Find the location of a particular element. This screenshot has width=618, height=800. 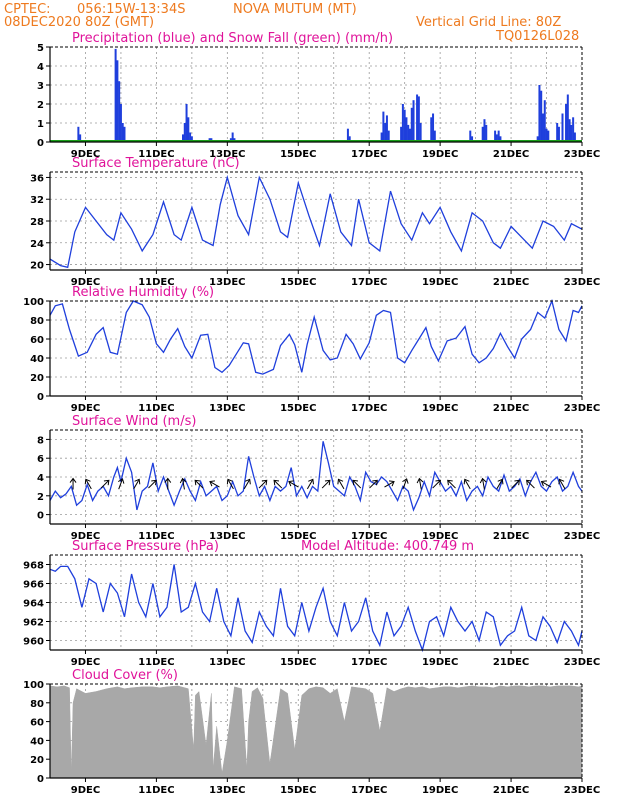

y-tick-label: 3 is located at coordinates (40, 86).